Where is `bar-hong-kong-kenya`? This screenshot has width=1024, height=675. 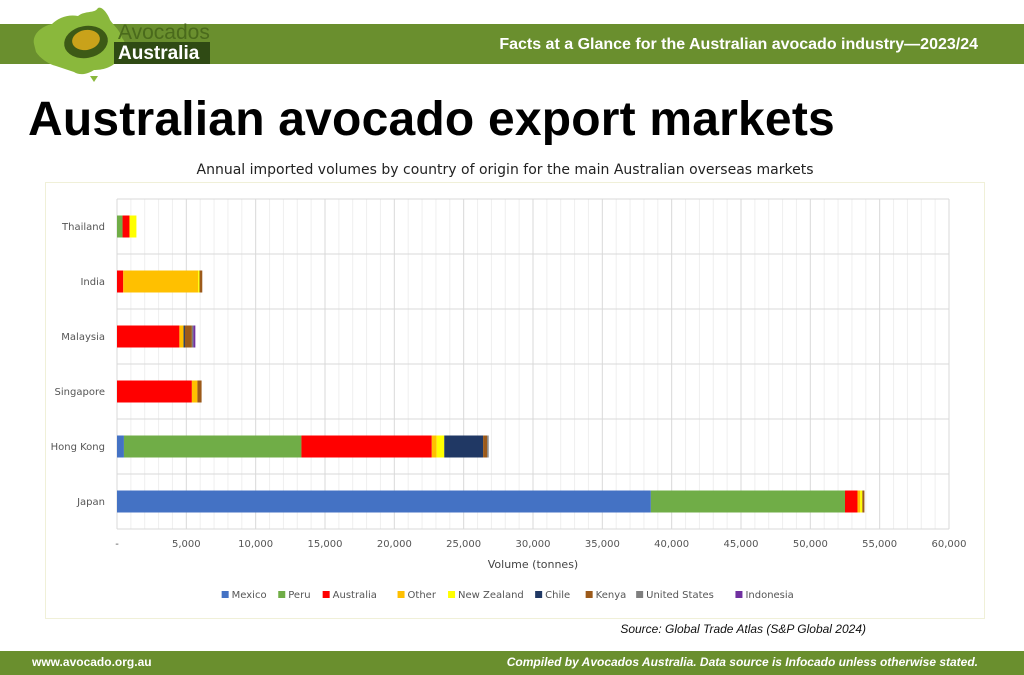 bar-hong-kong-kenya is located at coordinates (485, 446).